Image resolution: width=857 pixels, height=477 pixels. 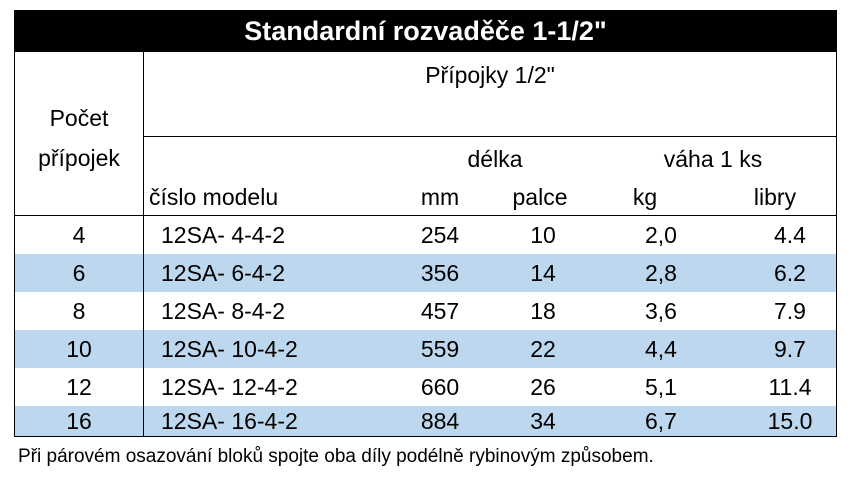 I want to click on cell-pocet: 10, so click(x=79, y=348).